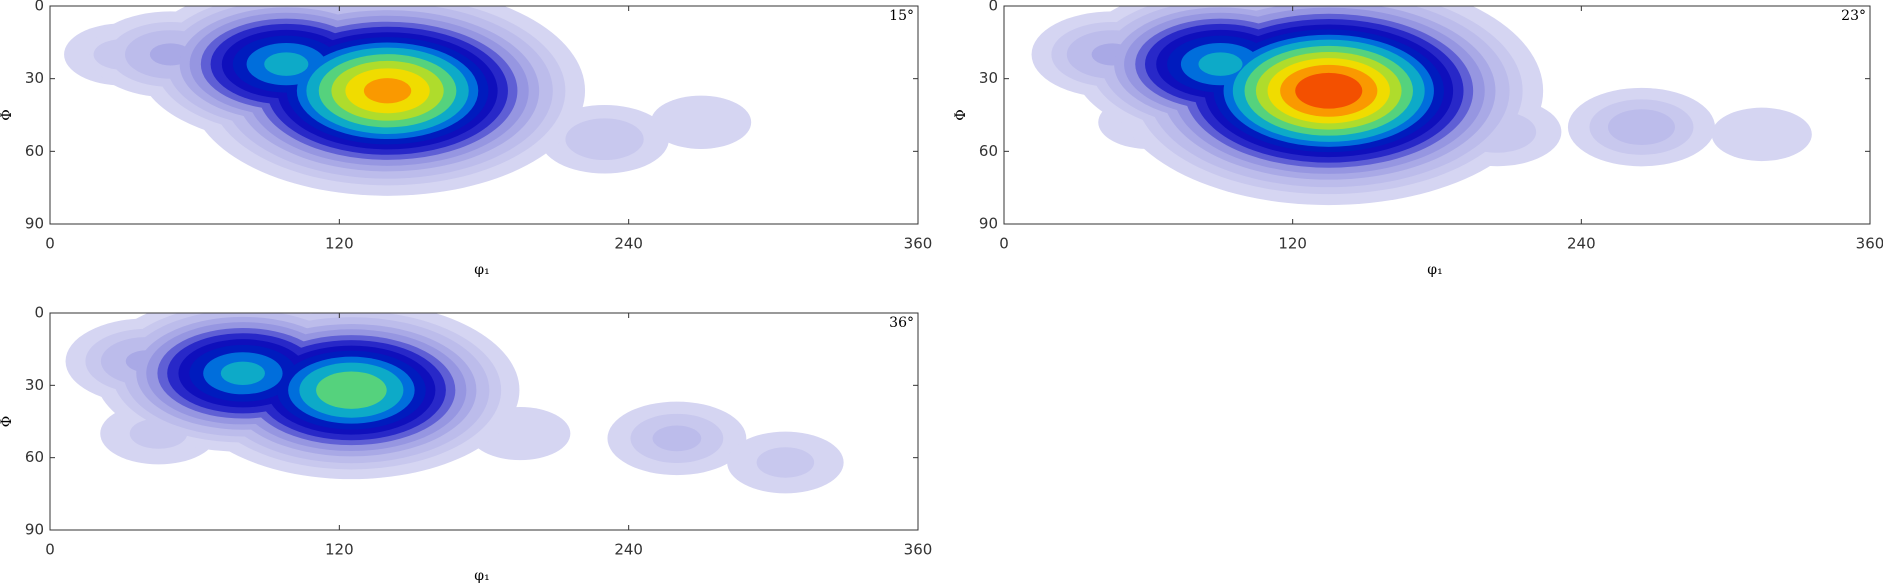  Describe the element at coordinates (901, 323) in the screenshot. I see `annotation: 36°` at that location.